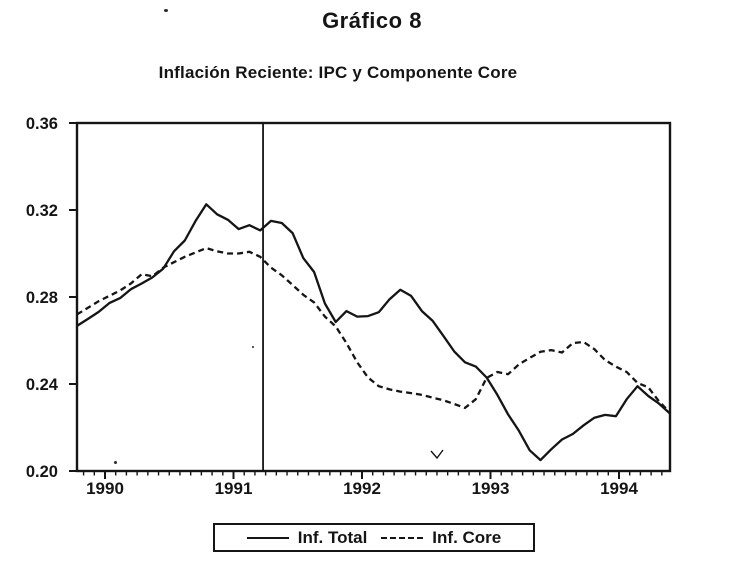  I want to click on x-tick-label: 1994, so click(619, 488).